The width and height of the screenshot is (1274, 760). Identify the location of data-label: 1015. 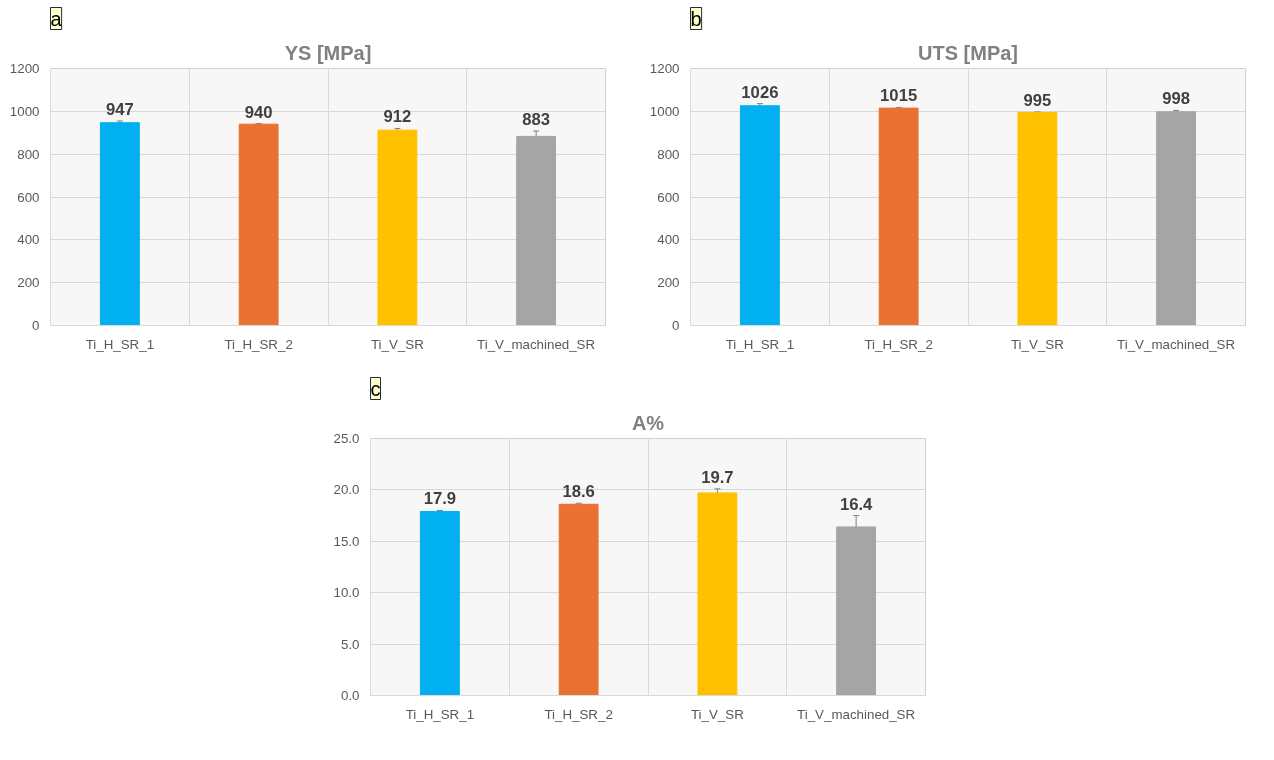
(899, 96).